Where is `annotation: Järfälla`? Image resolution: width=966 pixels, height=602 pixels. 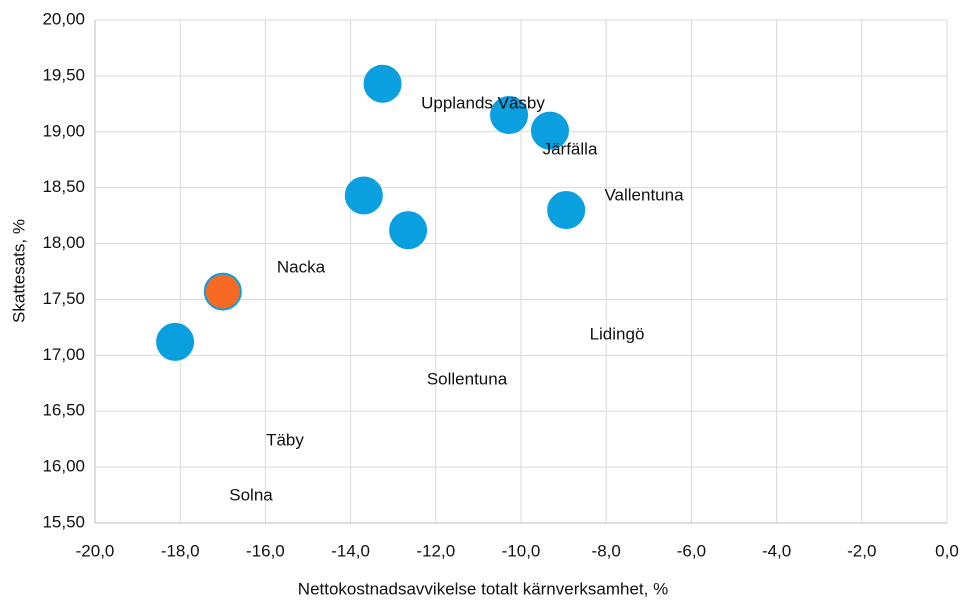 annotation: Järfälla is located at coordinates (570, 148).